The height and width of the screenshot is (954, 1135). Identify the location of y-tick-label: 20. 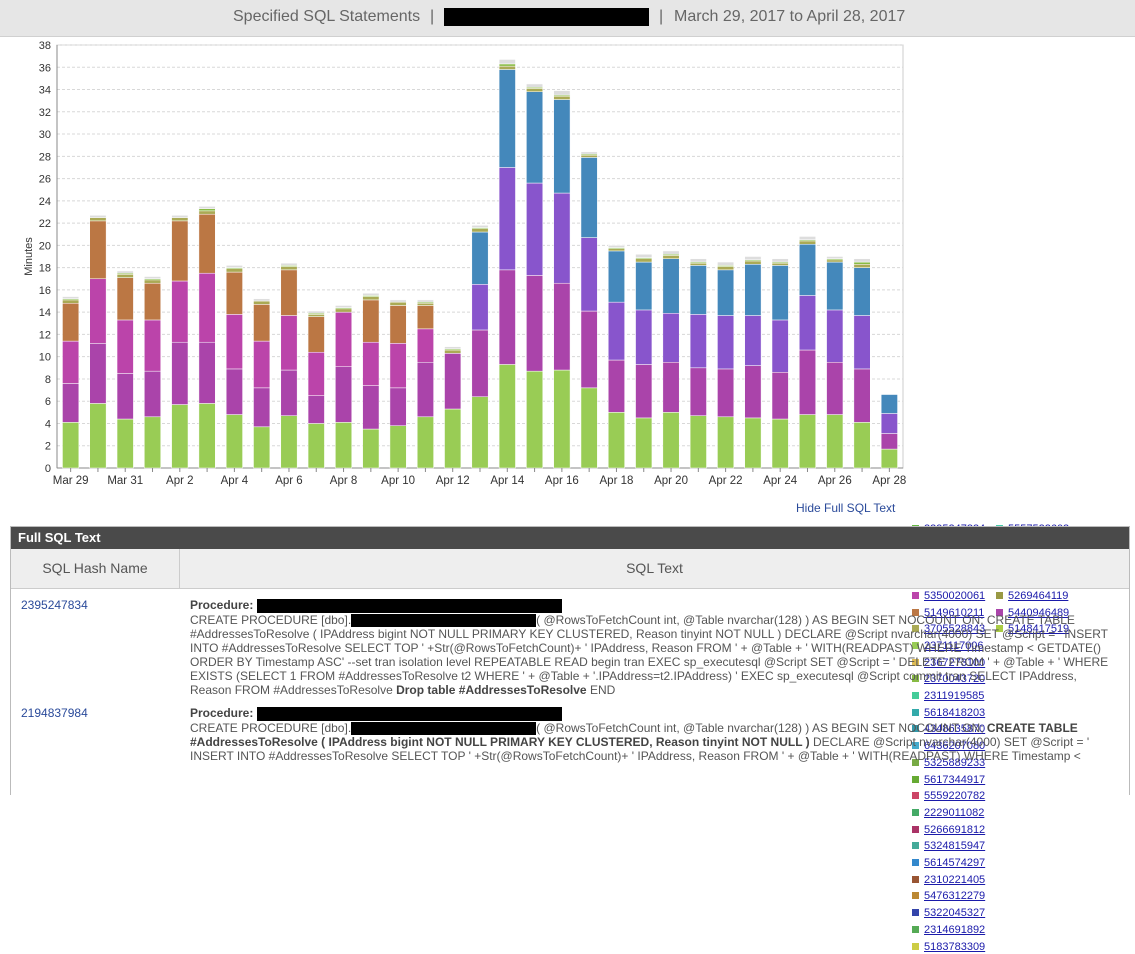
(45, 246).